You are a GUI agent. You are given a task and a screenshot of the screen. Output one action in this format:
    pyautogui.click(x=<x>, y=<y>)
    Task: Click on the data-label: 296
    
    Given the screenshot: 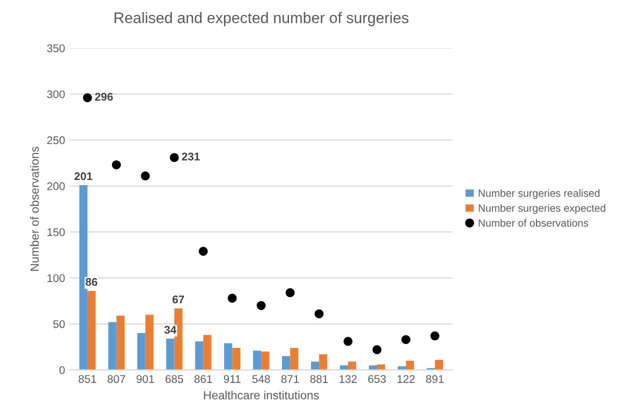 What is the action you would take?
    pyautogui.click(x=104, y=96)
    